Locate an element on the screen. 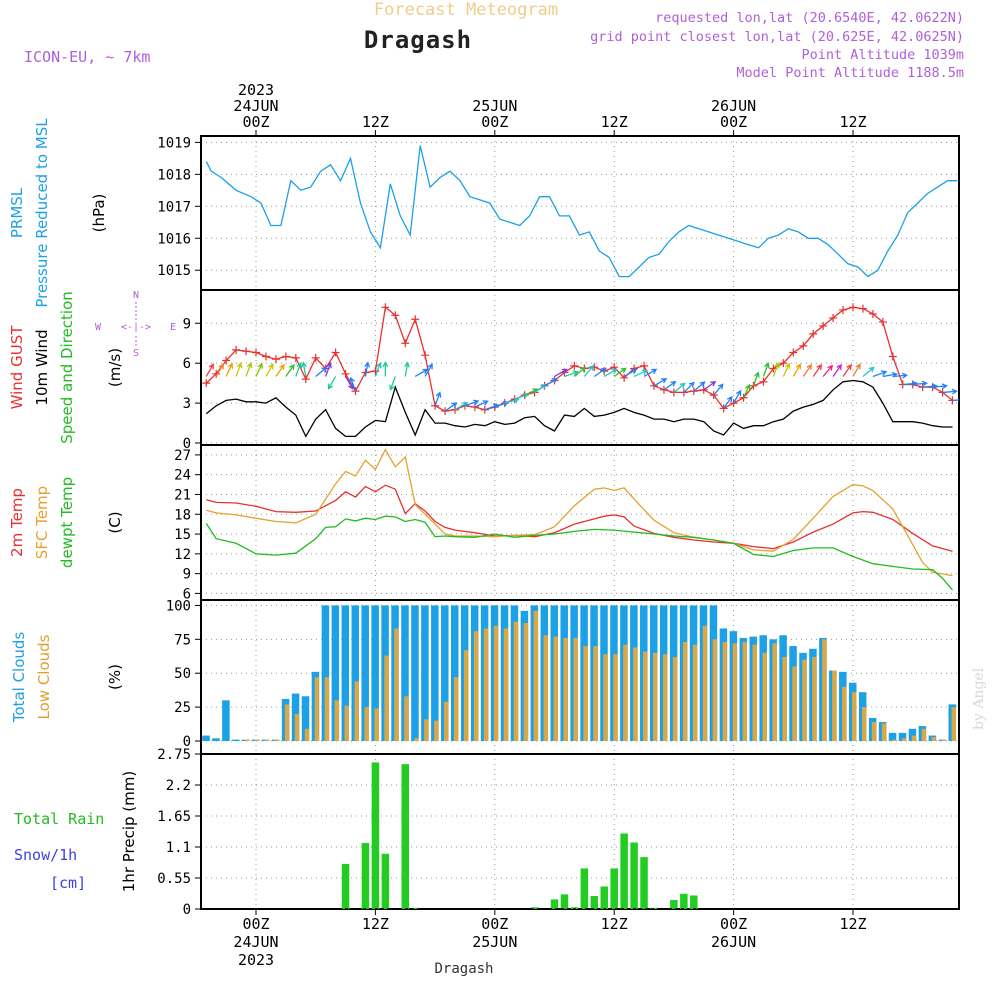 Image resolution: width=1000 pixels, height=1000 pixels. wind-ytick-label: 9 is located at coordinates (187, 324).